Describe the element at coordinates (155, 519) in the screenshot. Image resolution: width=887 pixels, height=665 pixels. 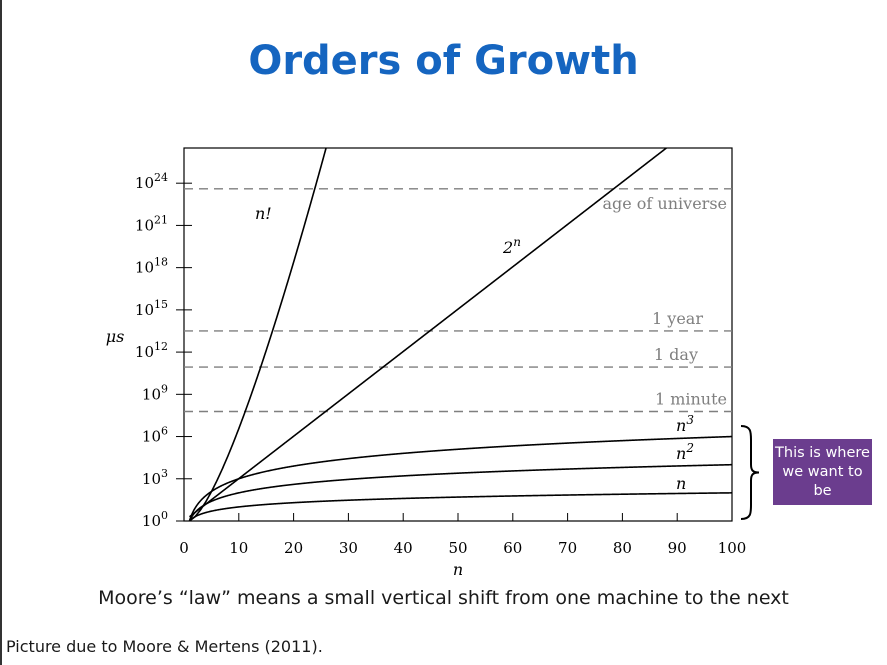
I see `y-tick-label-0: 10⁰` at that location.